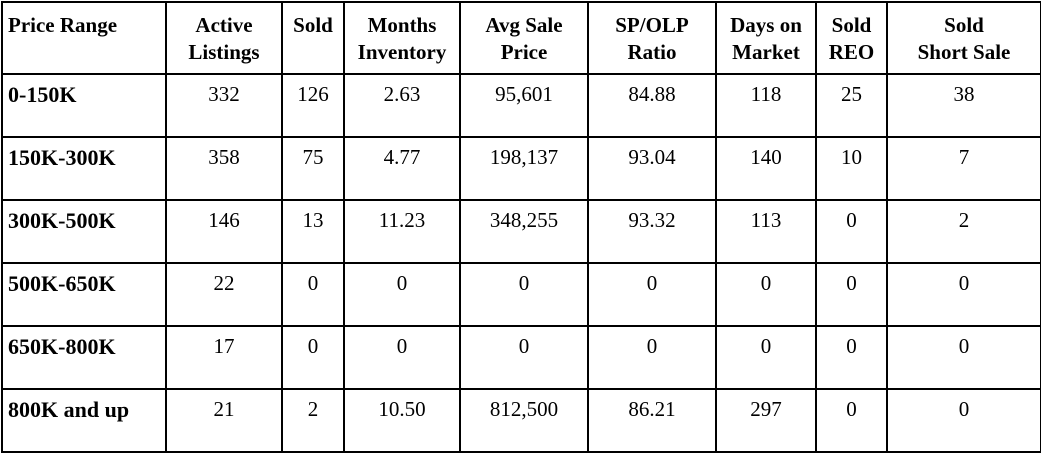  Describe the element at coordinates (402, 420) in the screenshot. I see `months-inventory-cell: 10.50` at that location.